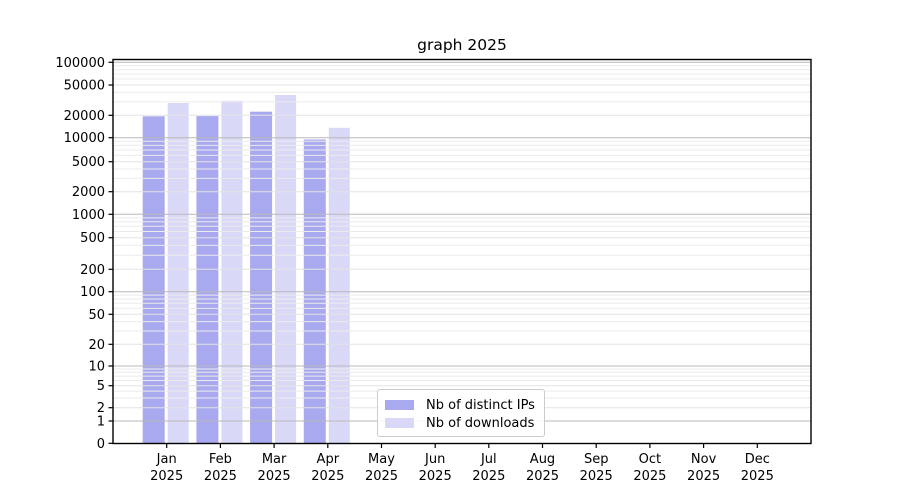 The image size is (900, 500). Describe the element at coordinates (92, 238) in the screenshot. I see `y-tick-label-500: 500` at that location.